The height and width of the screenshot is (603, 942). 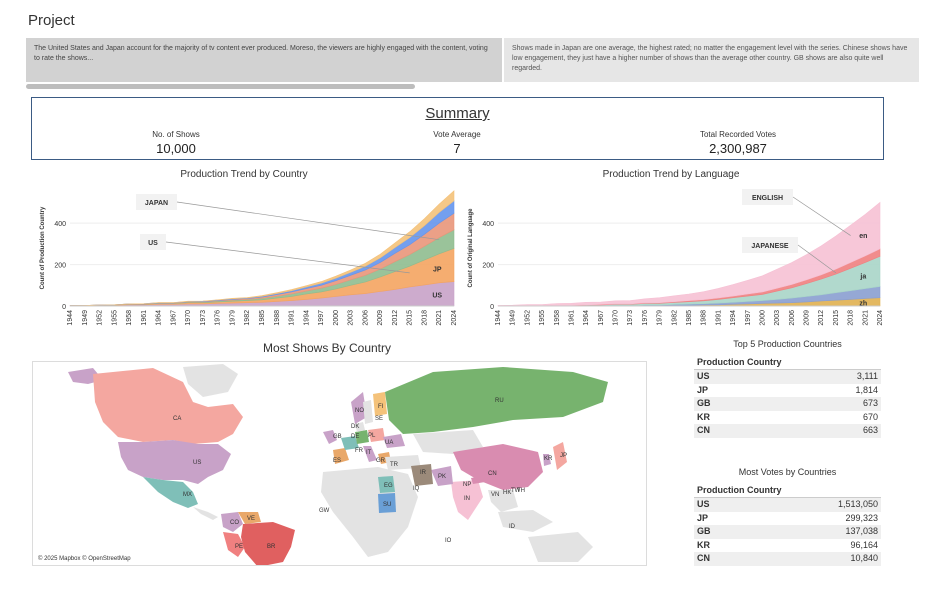 What do you see at coordinates (362, 437) in the screenshot?
I see `country-de` at bounding box center [362, 437].